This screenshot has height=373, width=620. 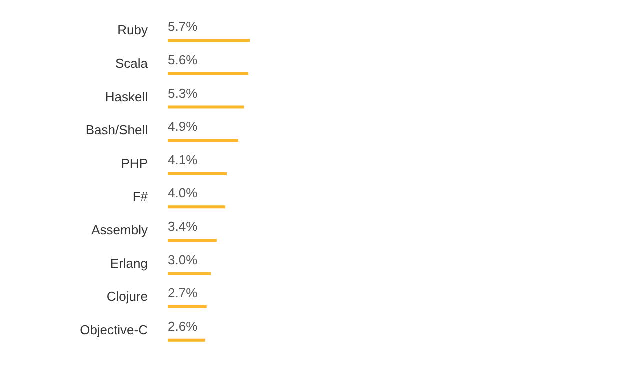 What do you see at coordinates (129, 263) in the screenshot?
I see `y-tick-label: Erlang` at bounding box center [129, 263].